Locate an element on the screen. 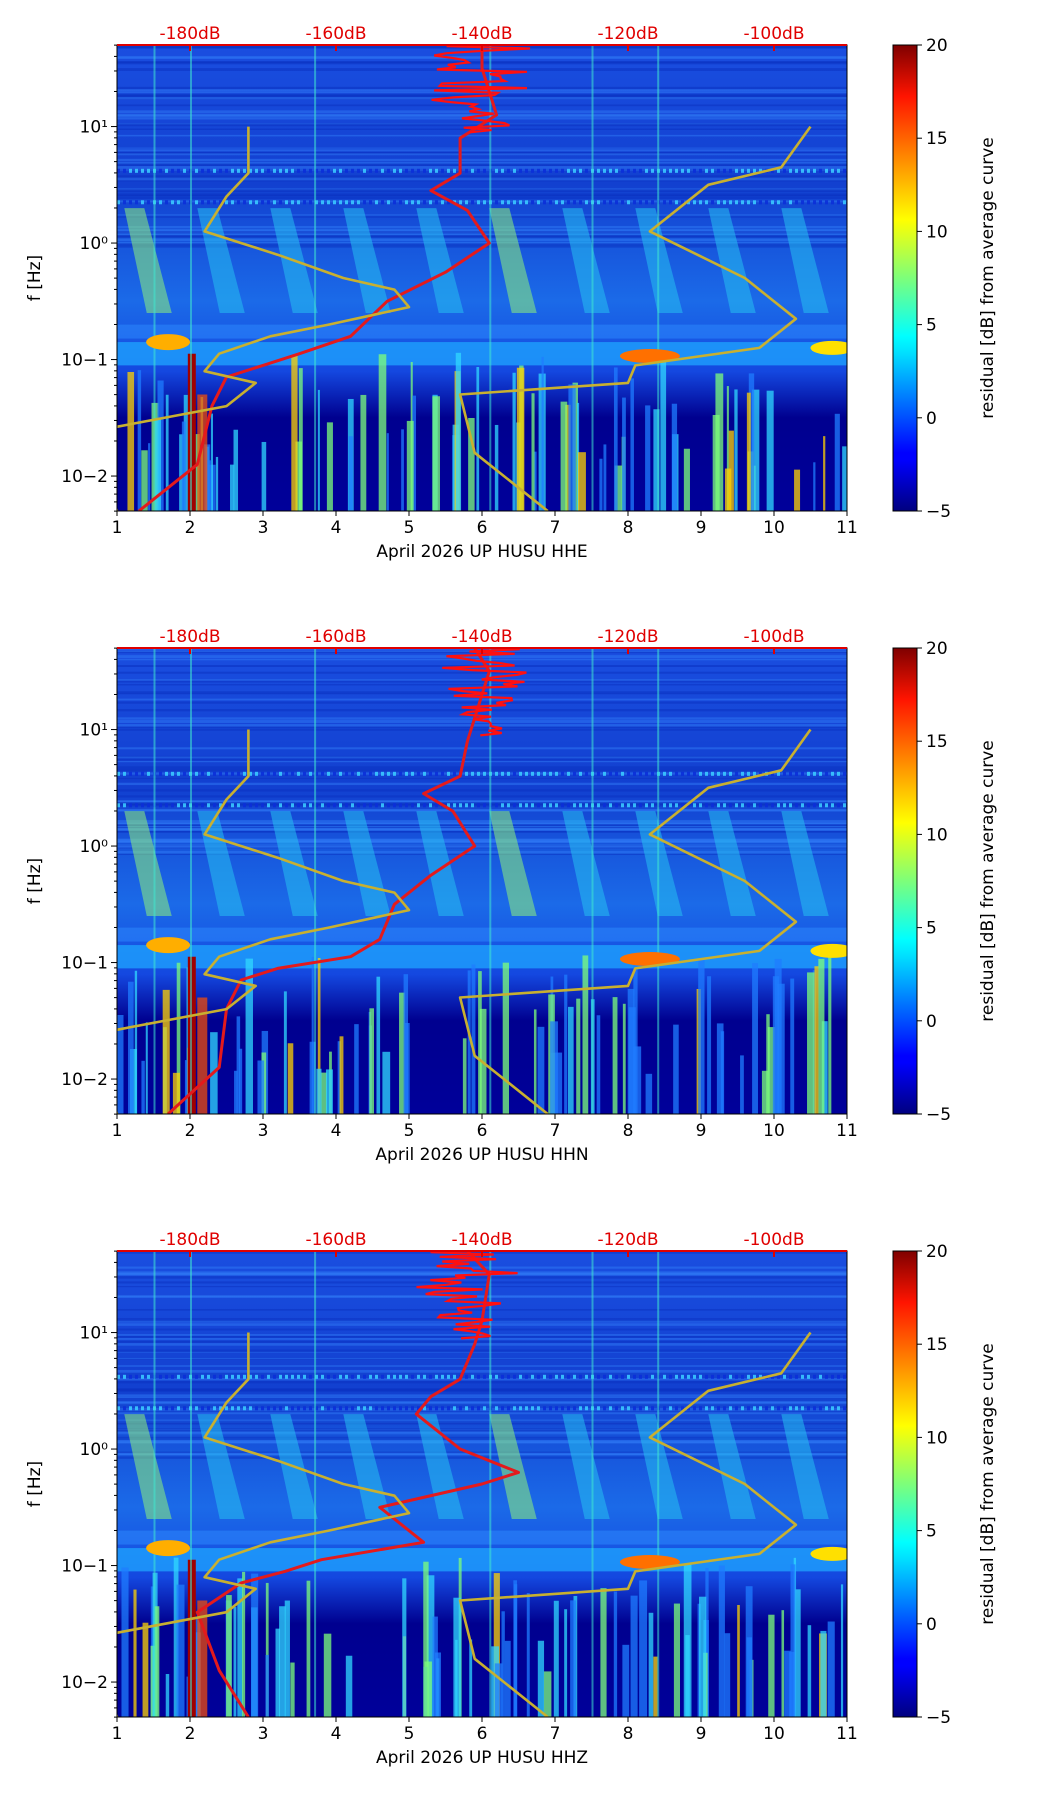 The height and width of the screenshot is (1806, 1052). x-axis-label: April 2026 UP HUSU HHN is located at coordinates (481, 1155).